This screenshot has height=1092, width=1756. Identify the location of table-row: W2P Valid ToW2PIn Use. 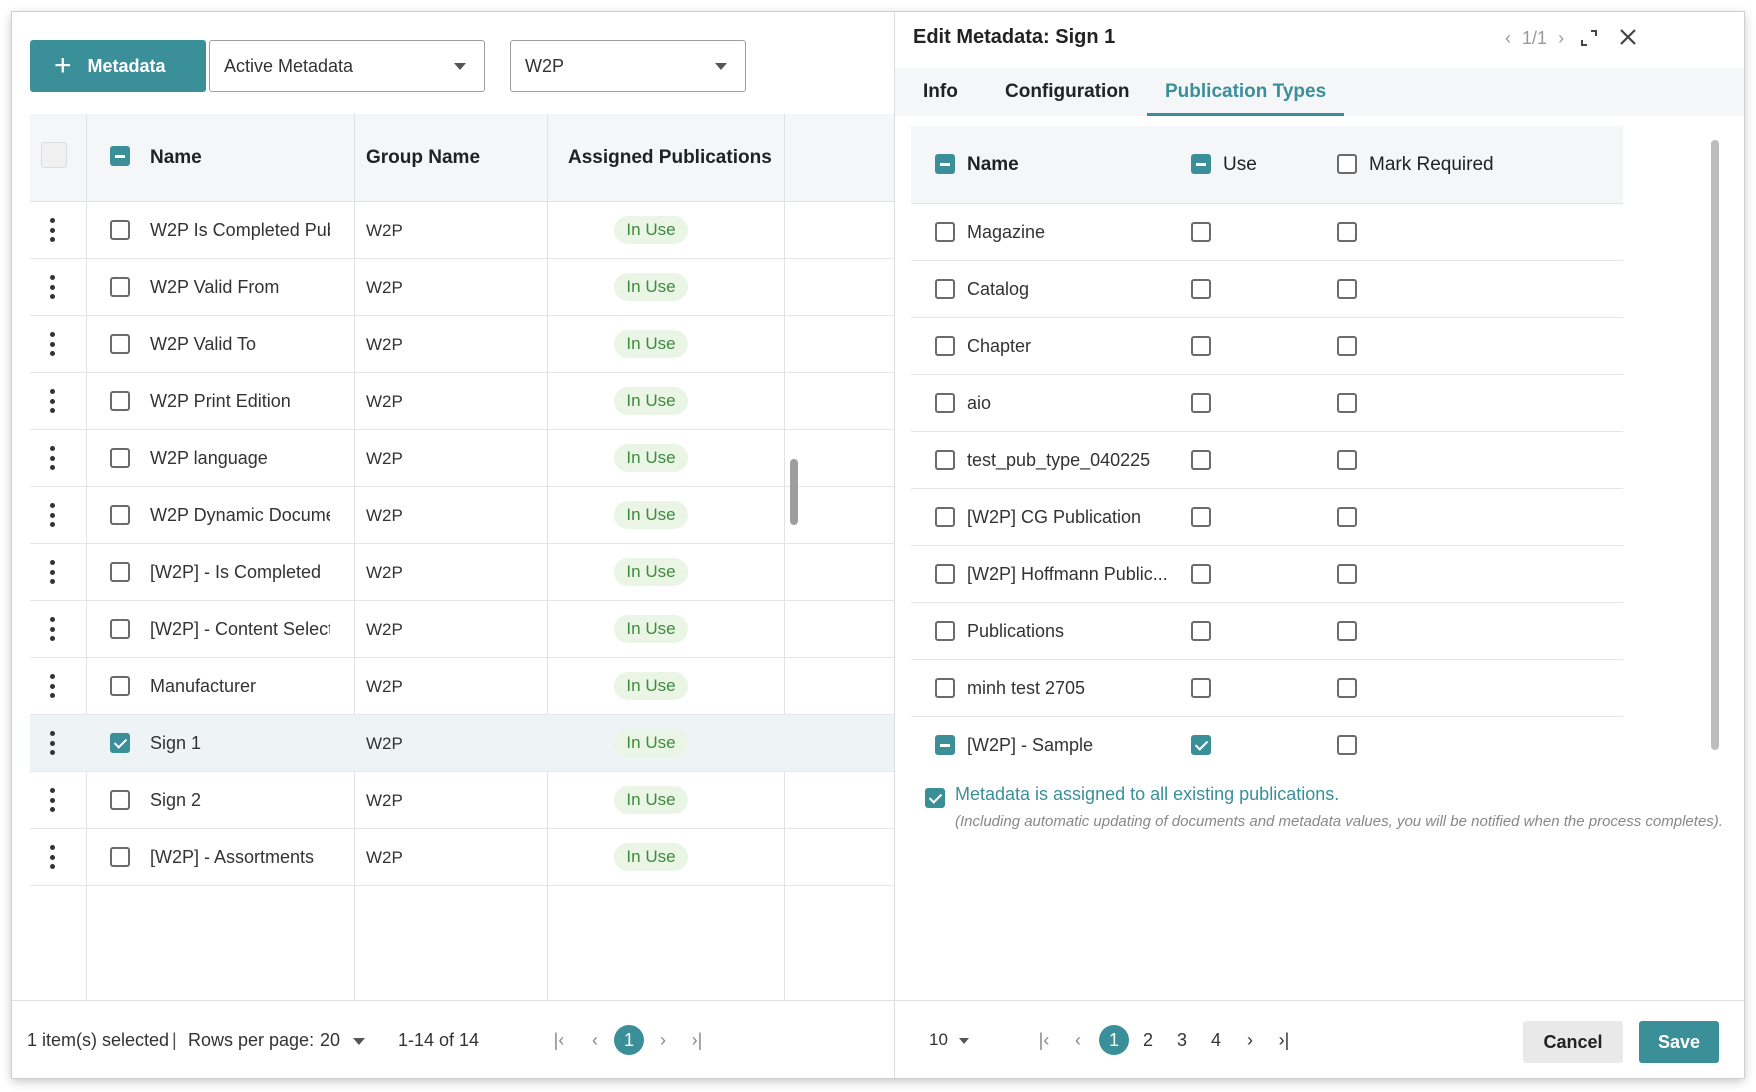
(462, 344).